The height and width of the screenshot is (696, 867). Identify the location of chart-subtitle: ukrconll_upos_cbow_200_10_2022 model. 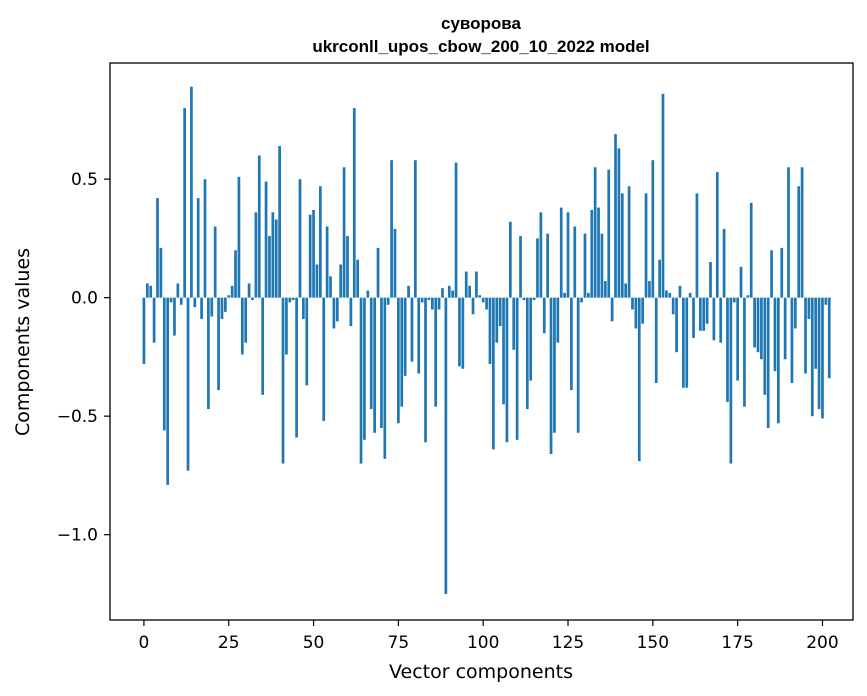
(480, 46).